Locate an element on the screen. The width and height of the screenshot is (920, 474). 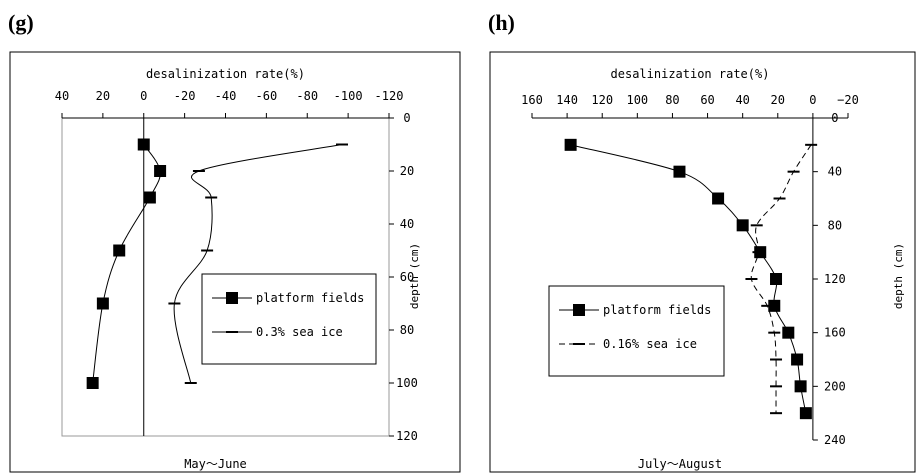
panel-g-legend-entry-label: platform fields is located at coordinates (310, 298).